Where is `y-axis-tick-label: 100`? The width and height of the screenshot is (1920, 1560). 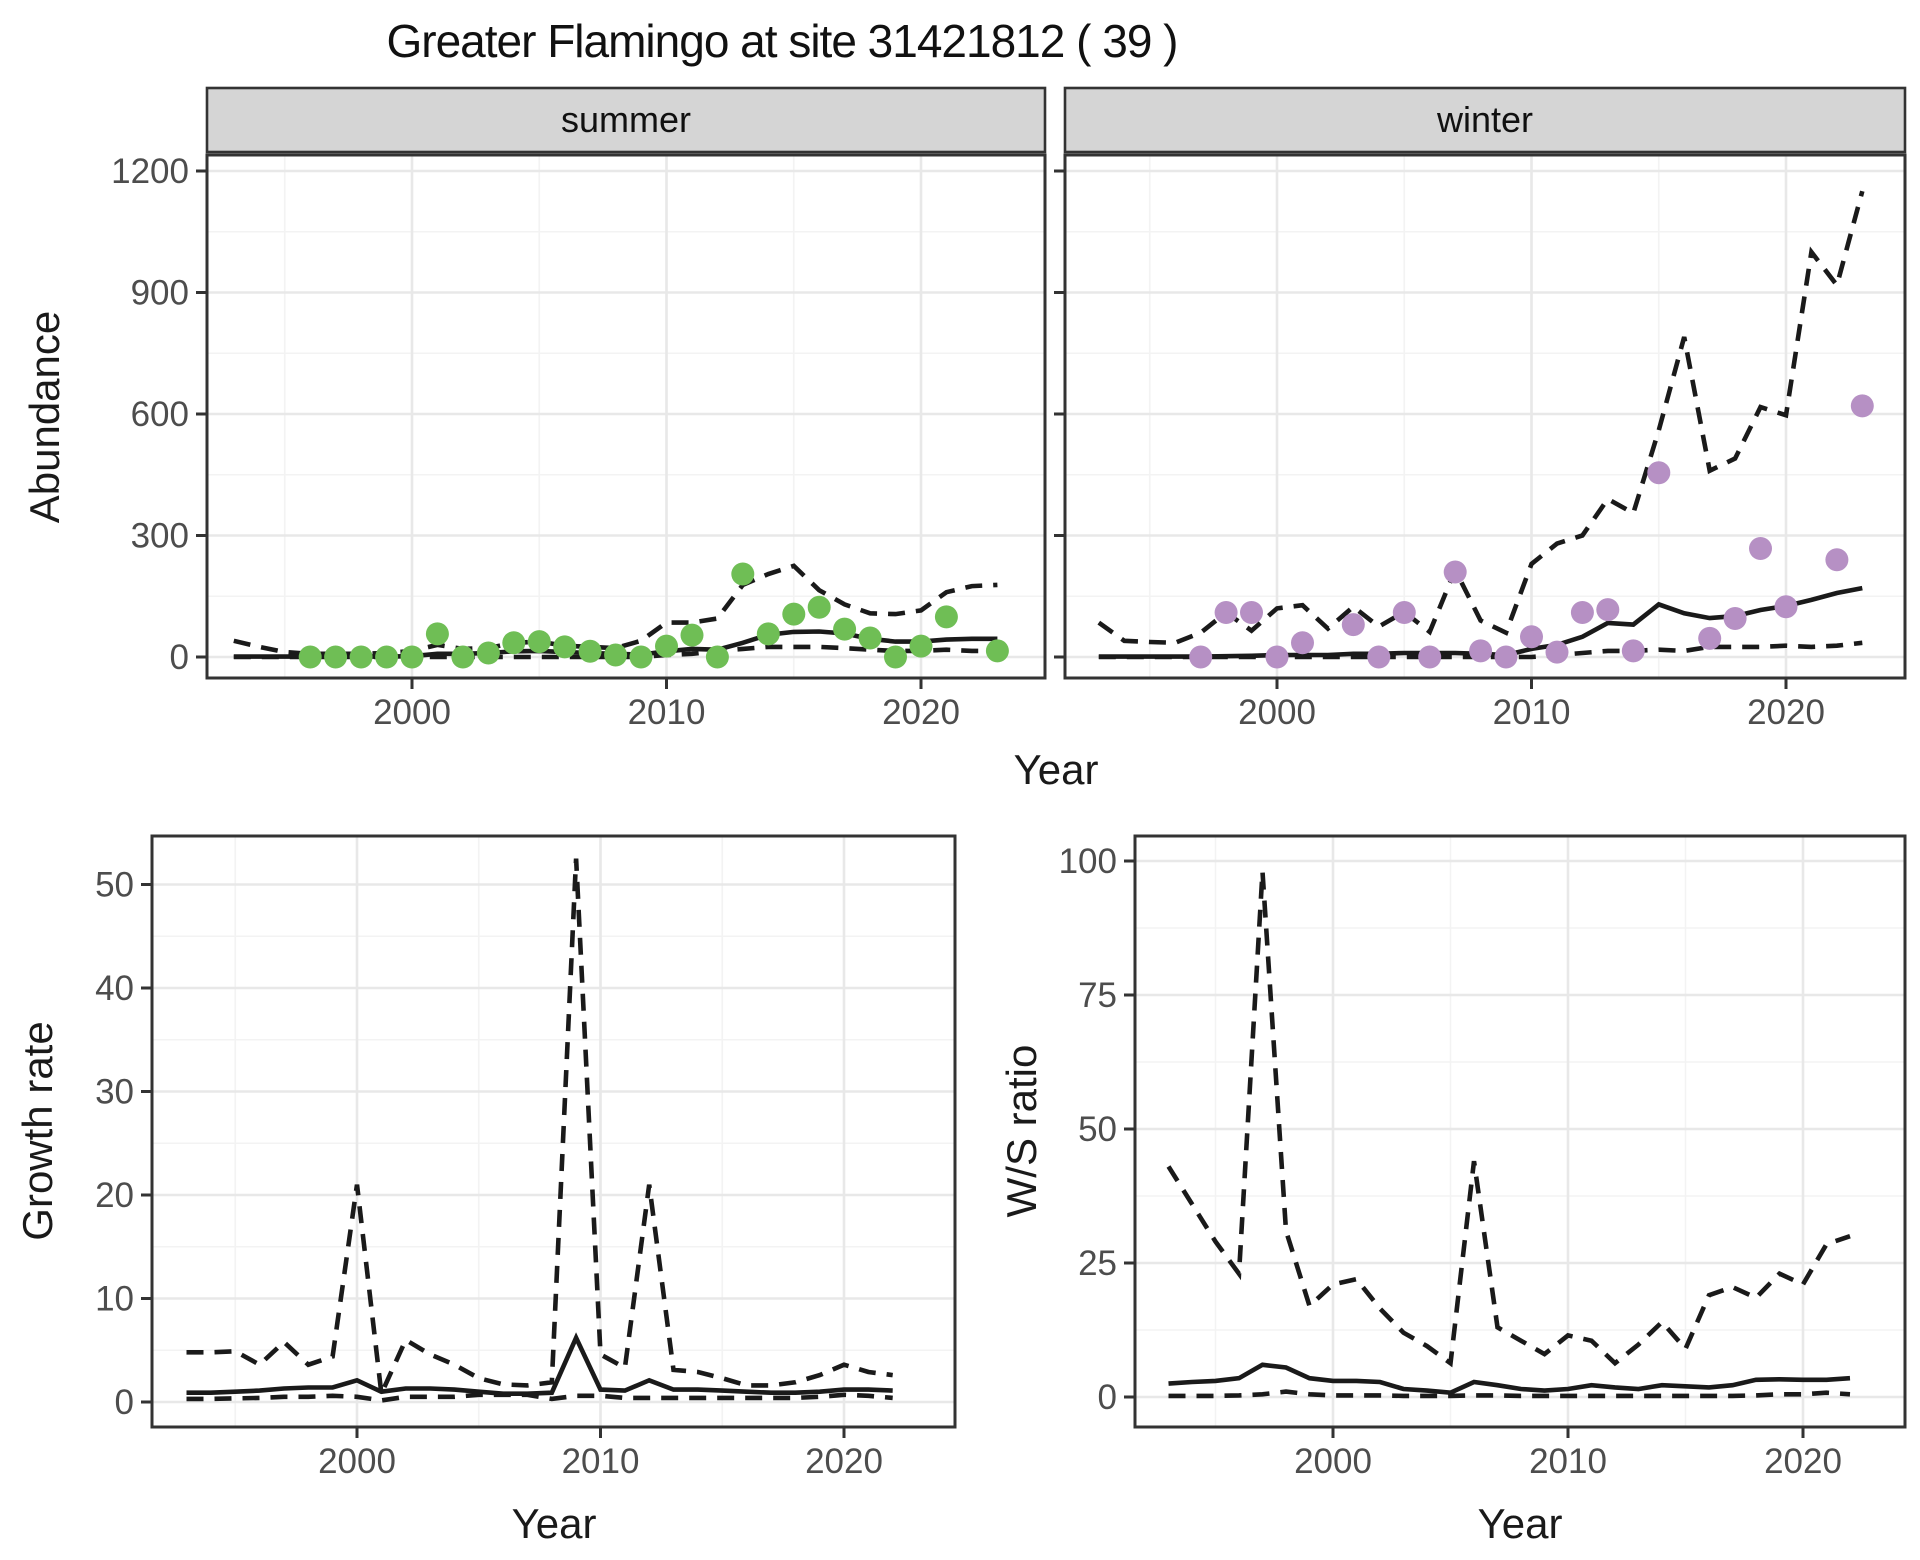
y-axis-tick-label: 100 is located at coordinates (1088, 861).